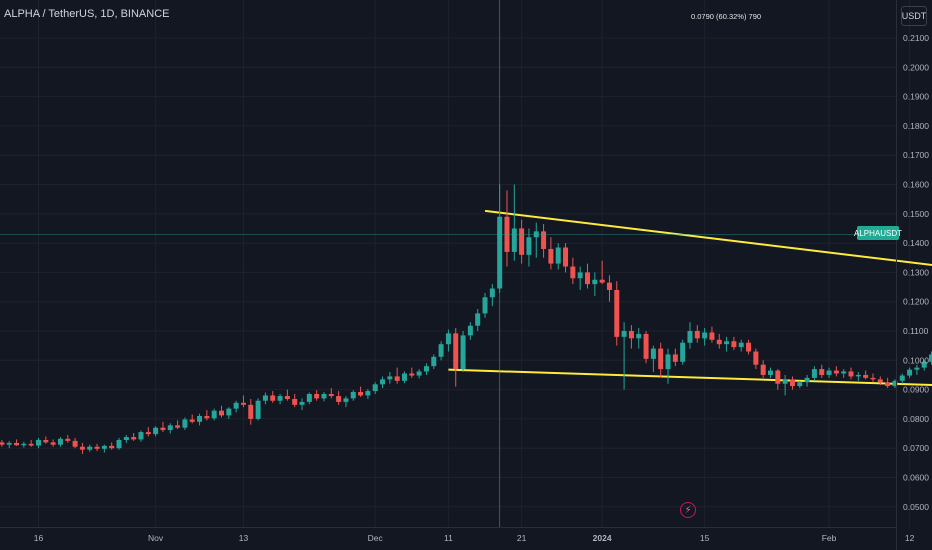  What do you see at coordinates (916, 185) in the screenshot?
I see `price-tick-label: 0.1600` at bounding box center [916, 185].